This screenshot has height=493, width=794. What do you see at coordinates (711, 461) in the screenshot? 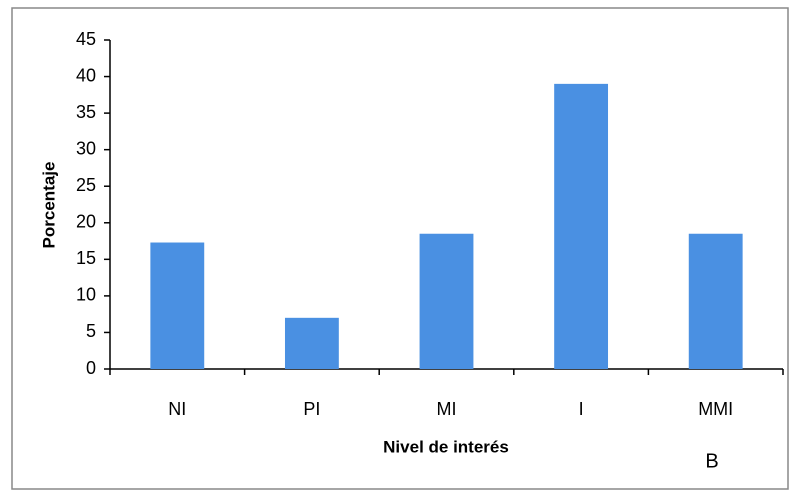
I see `annotation: B` at bounding box center [711, 461].